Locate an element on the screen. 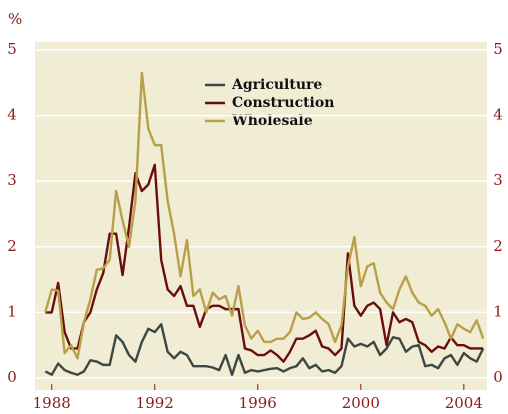 Image resolution: width=508 pixels, height=414 pixels. x-tick-label: 1996 is located at coordinates (258, 403).